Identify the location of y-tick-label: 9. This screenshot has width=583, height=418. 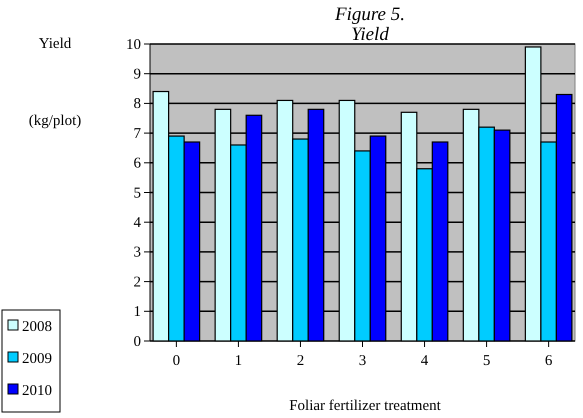
(137, 74).